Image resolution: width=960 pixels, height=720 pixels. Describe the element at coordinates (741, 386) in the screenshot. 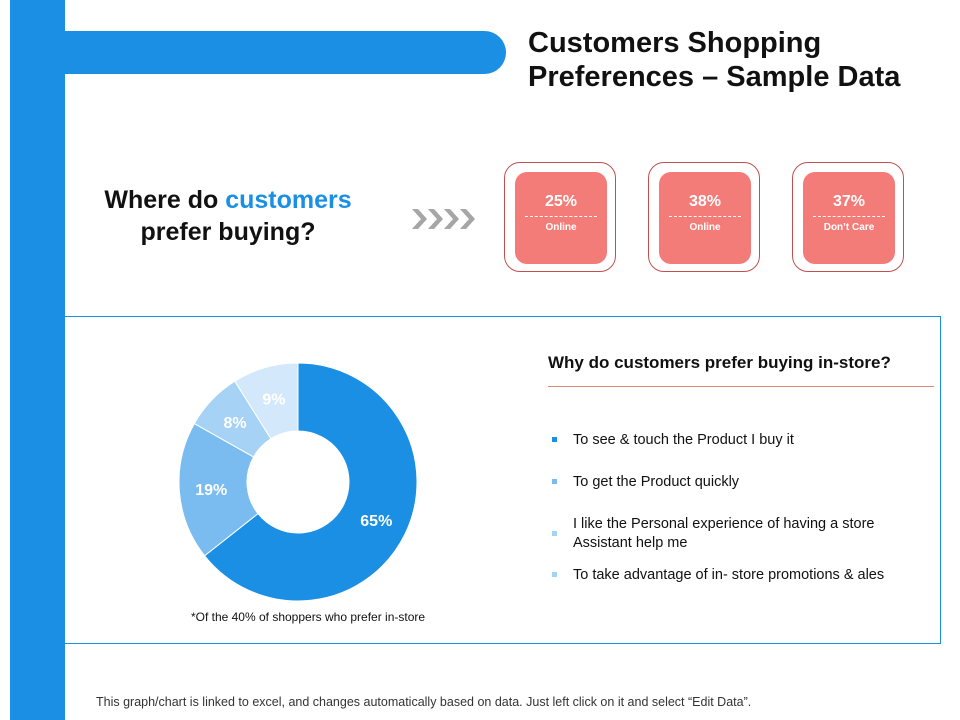

I see `reasons-divider` at that location.